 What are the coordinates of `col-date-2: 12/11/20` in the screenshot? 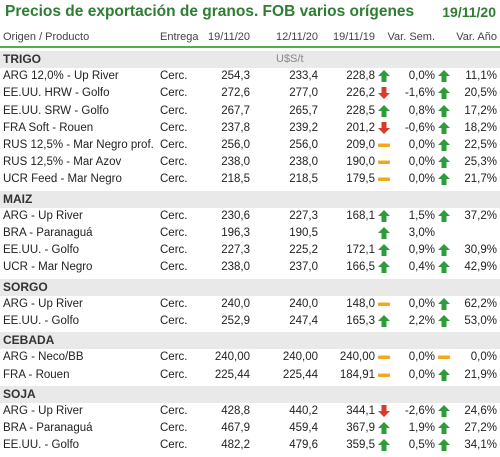 It's located at (296, 37).